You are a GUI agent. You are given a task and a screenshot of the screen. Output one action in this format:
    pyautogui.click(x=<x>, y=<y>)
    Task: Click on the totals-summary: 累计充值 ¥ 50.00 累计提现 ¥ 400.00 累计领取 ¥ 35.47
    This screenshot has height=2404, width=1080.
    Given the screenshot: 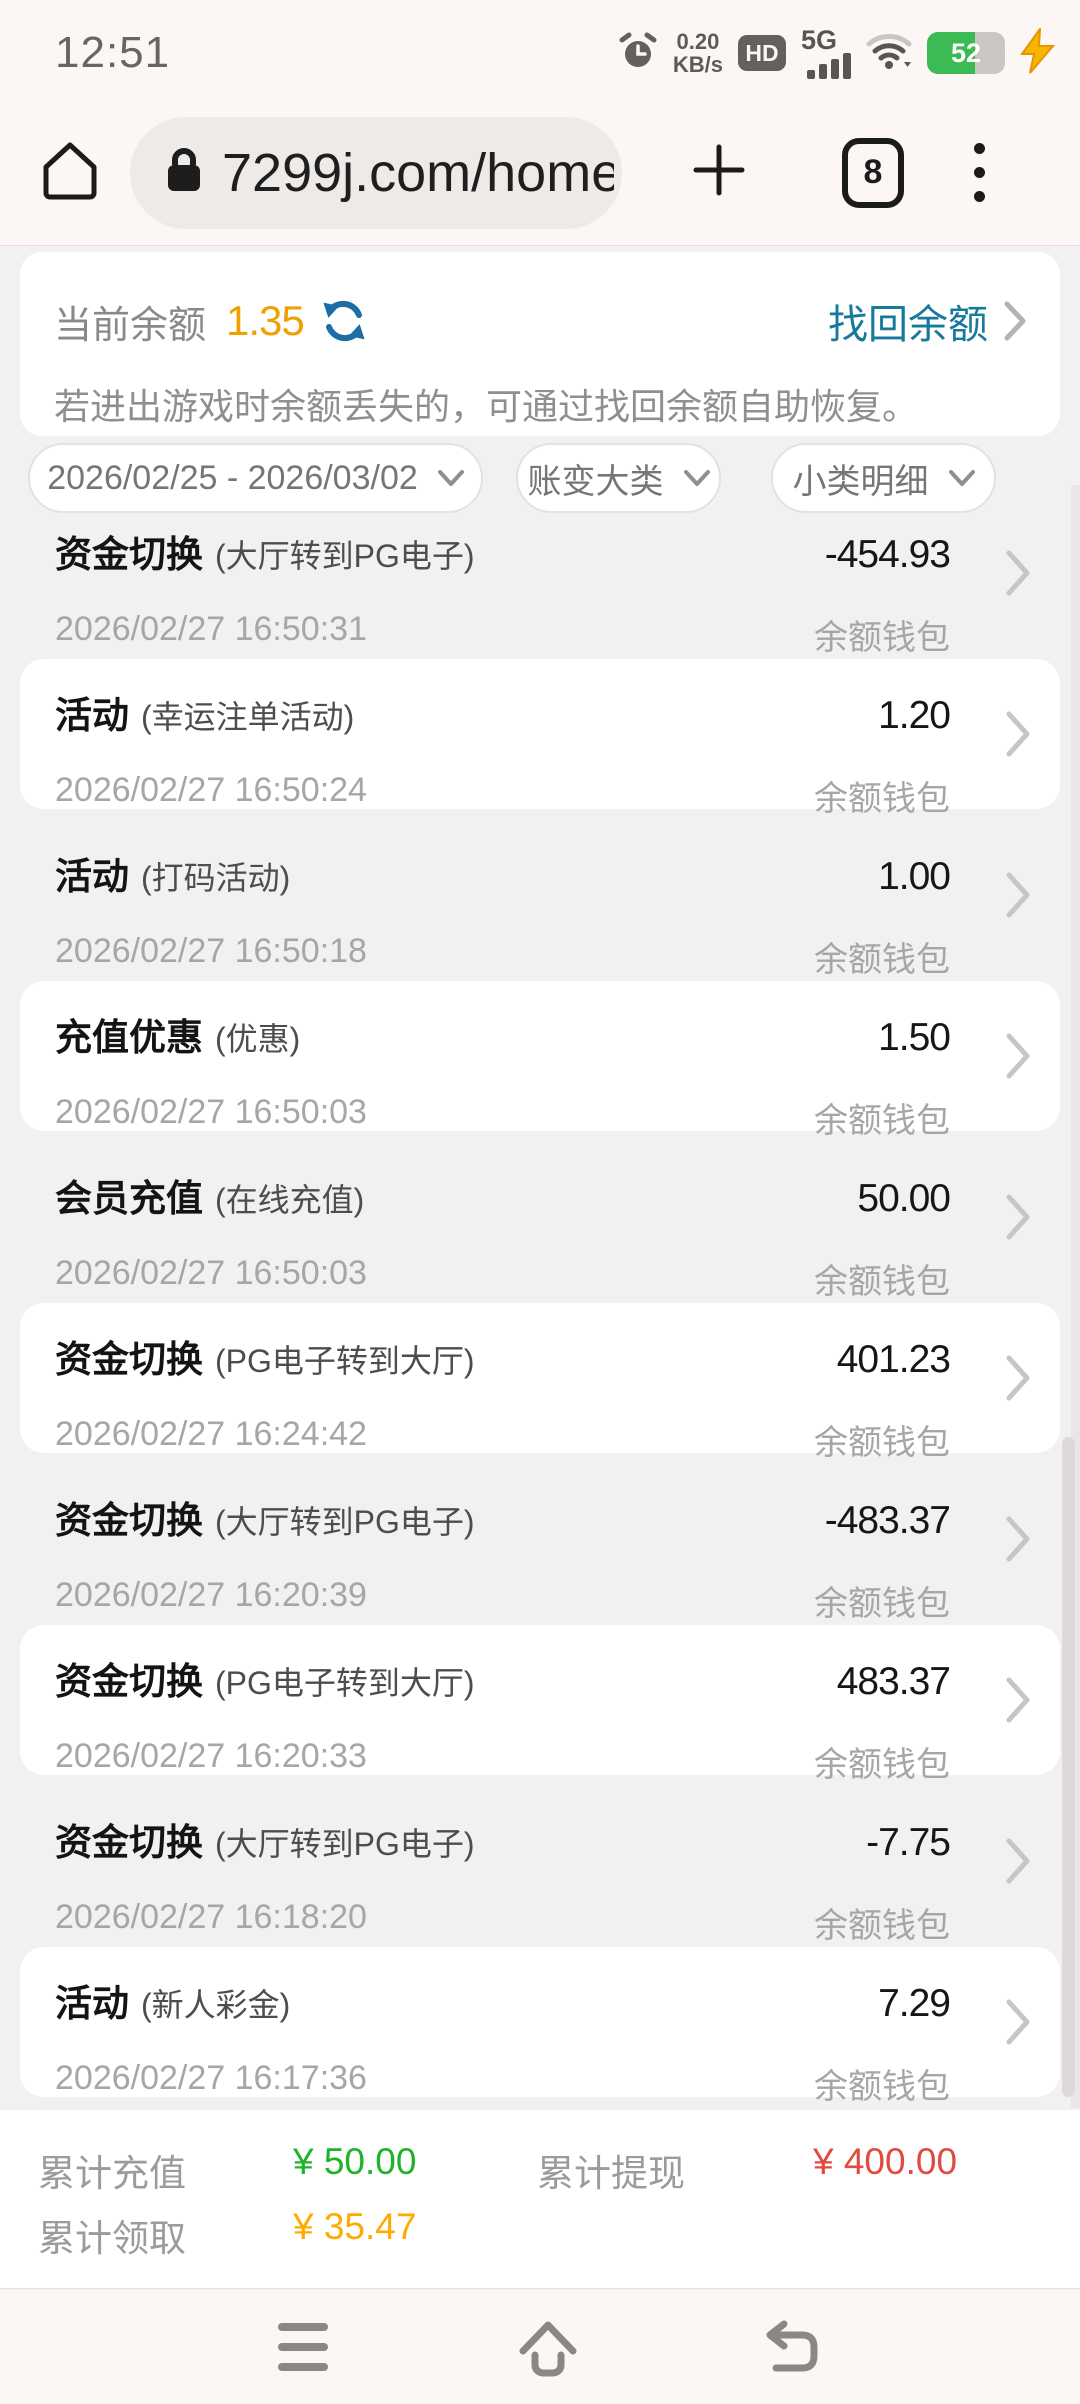 What is the action you would take?
    pyautogui.click(x=540, y=2199)
    